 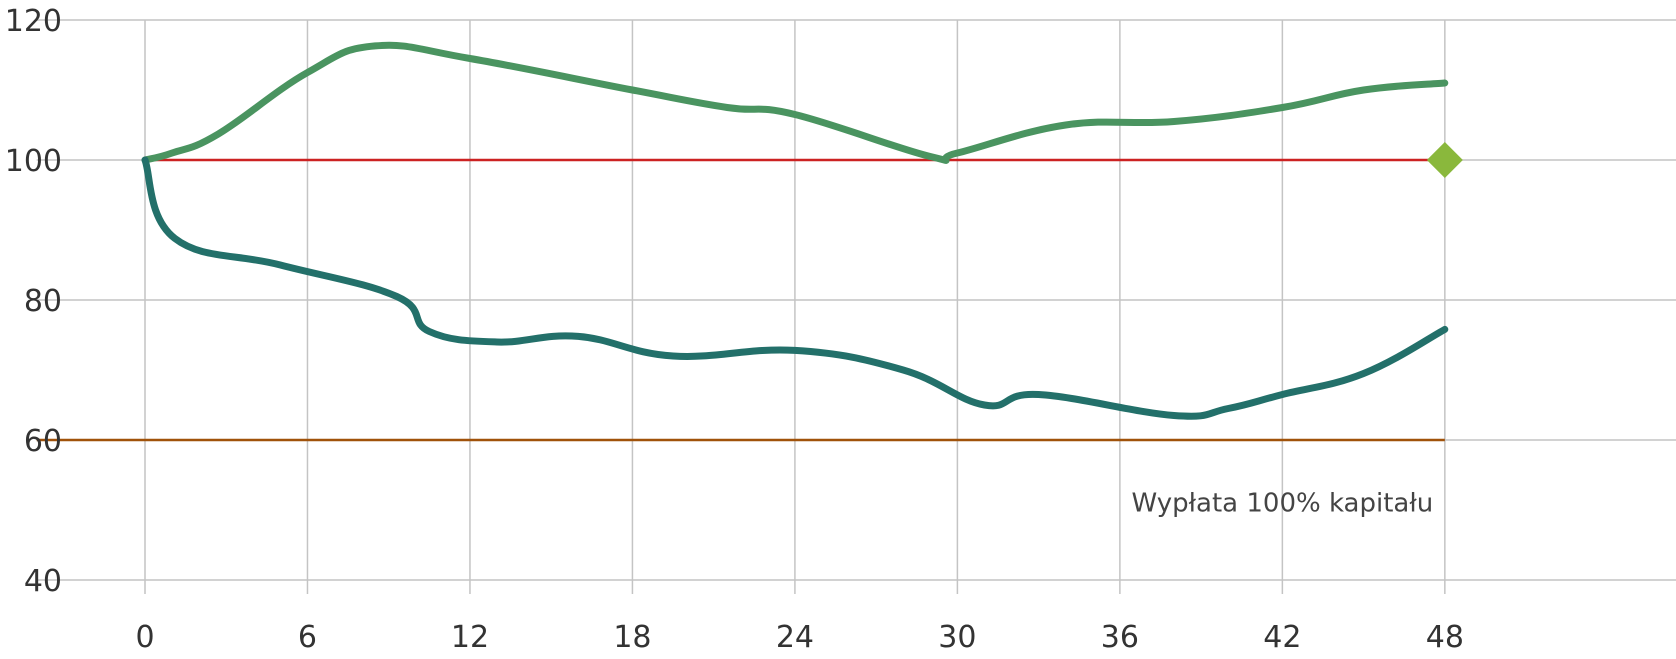 What do you see at coordinates (957, 637) in the screenshot?
I see `x-tick-label: 30` at bounding box center [957, 637].